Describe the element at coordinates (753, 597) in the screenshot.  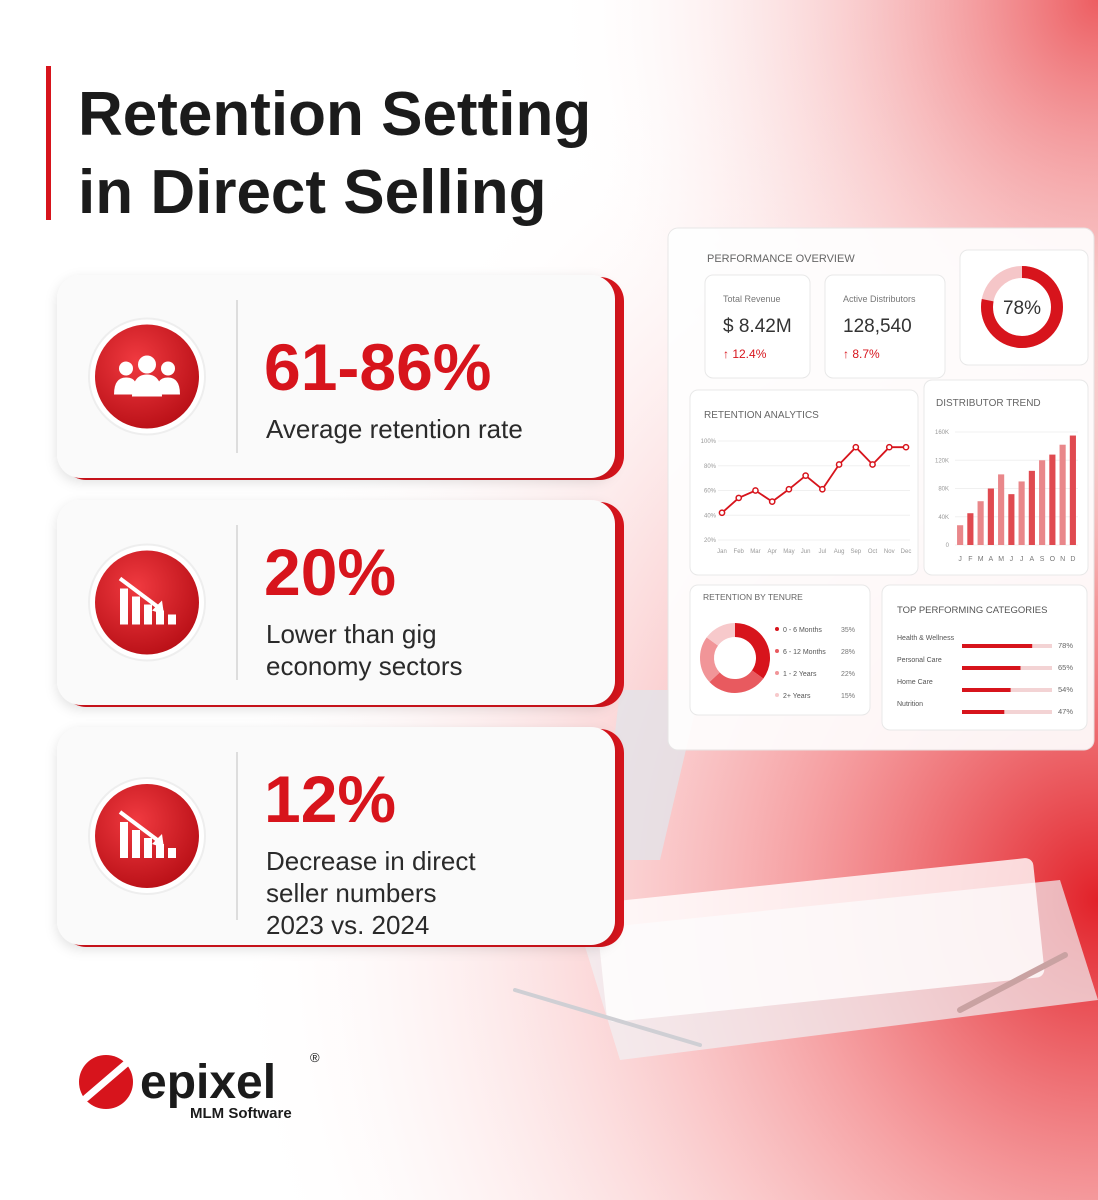
I see `panel-title: RETENTION BY TENURE` at that location.